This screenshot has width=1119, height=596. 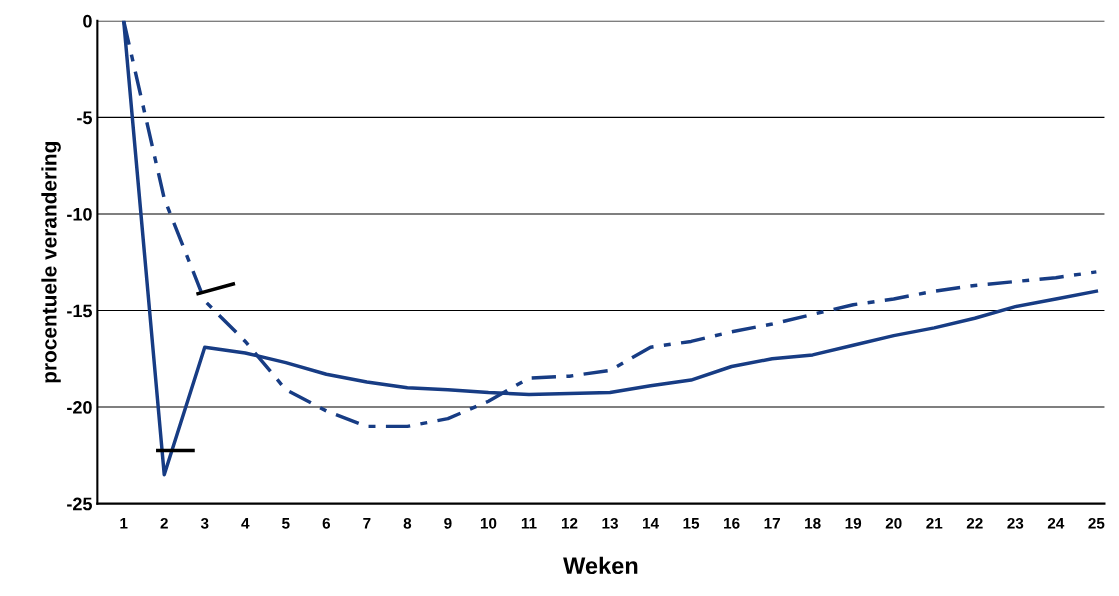 I want to click on y-tick-label: -10, so click(x=79, y=214).